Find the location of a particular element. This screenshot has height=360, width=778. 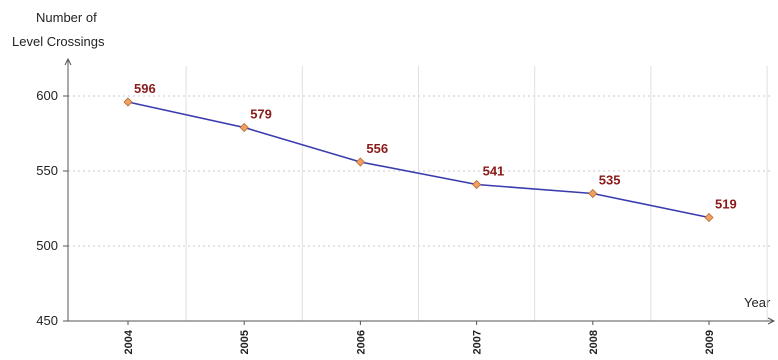

x-tick-label: 2008 is located at coordinates (594, 342).